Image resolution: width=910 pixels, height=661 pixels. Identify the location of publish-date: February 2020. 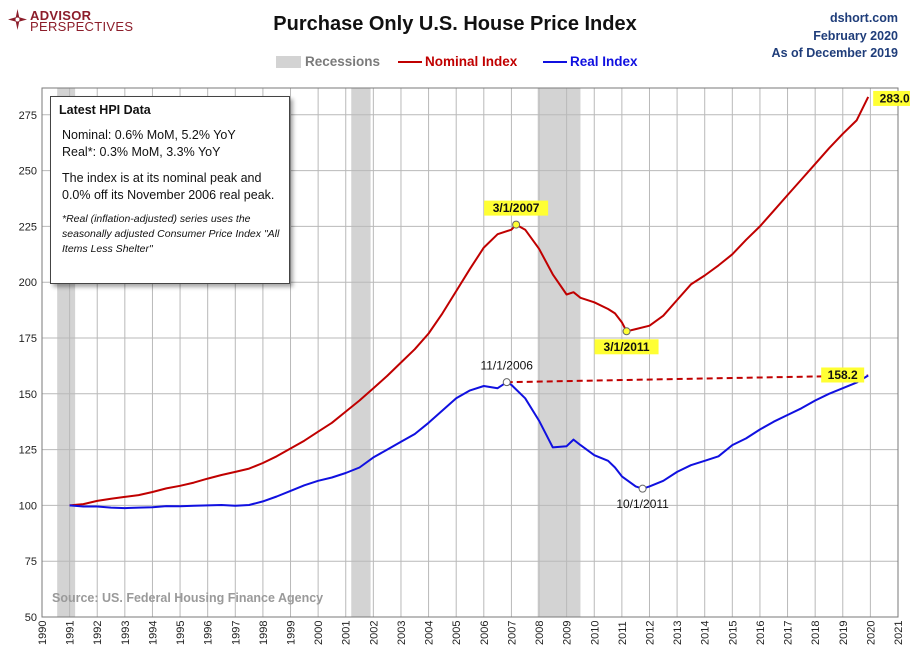
(855, 36).